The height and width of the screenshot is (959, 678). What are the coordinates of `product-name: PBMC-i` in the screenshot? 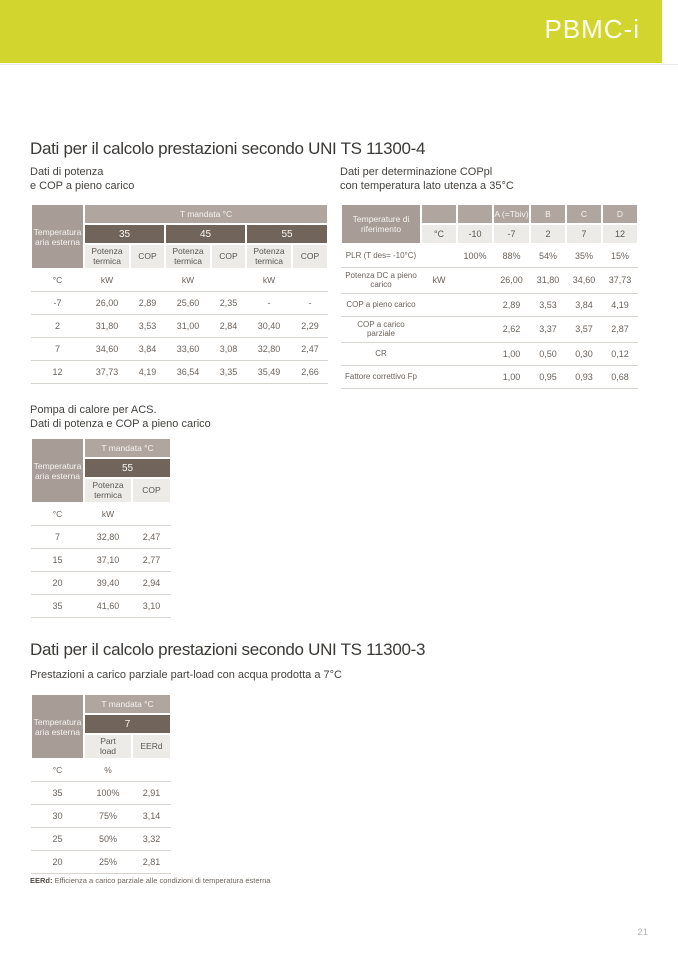 It's located at (592, 29).